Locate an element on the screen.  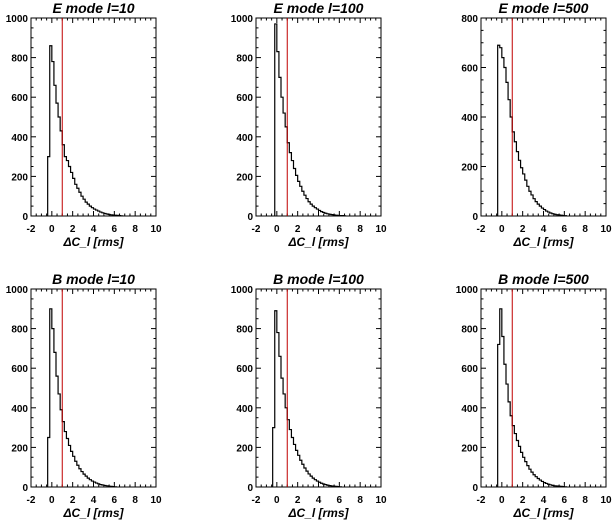
panel-title: B mode l=10 is located at coordinates (93, 279).